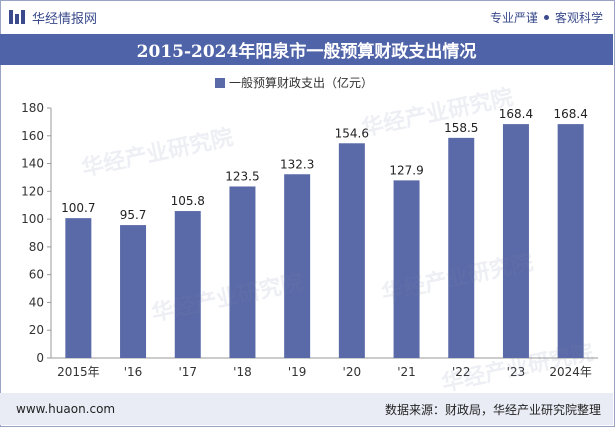 Image resolution: width=615 pixels, height=427 pixels. What do you see at coordinates (461, 128) in the screenshot?
I see `data-label: 158.5` at bounding box center [461, 128].